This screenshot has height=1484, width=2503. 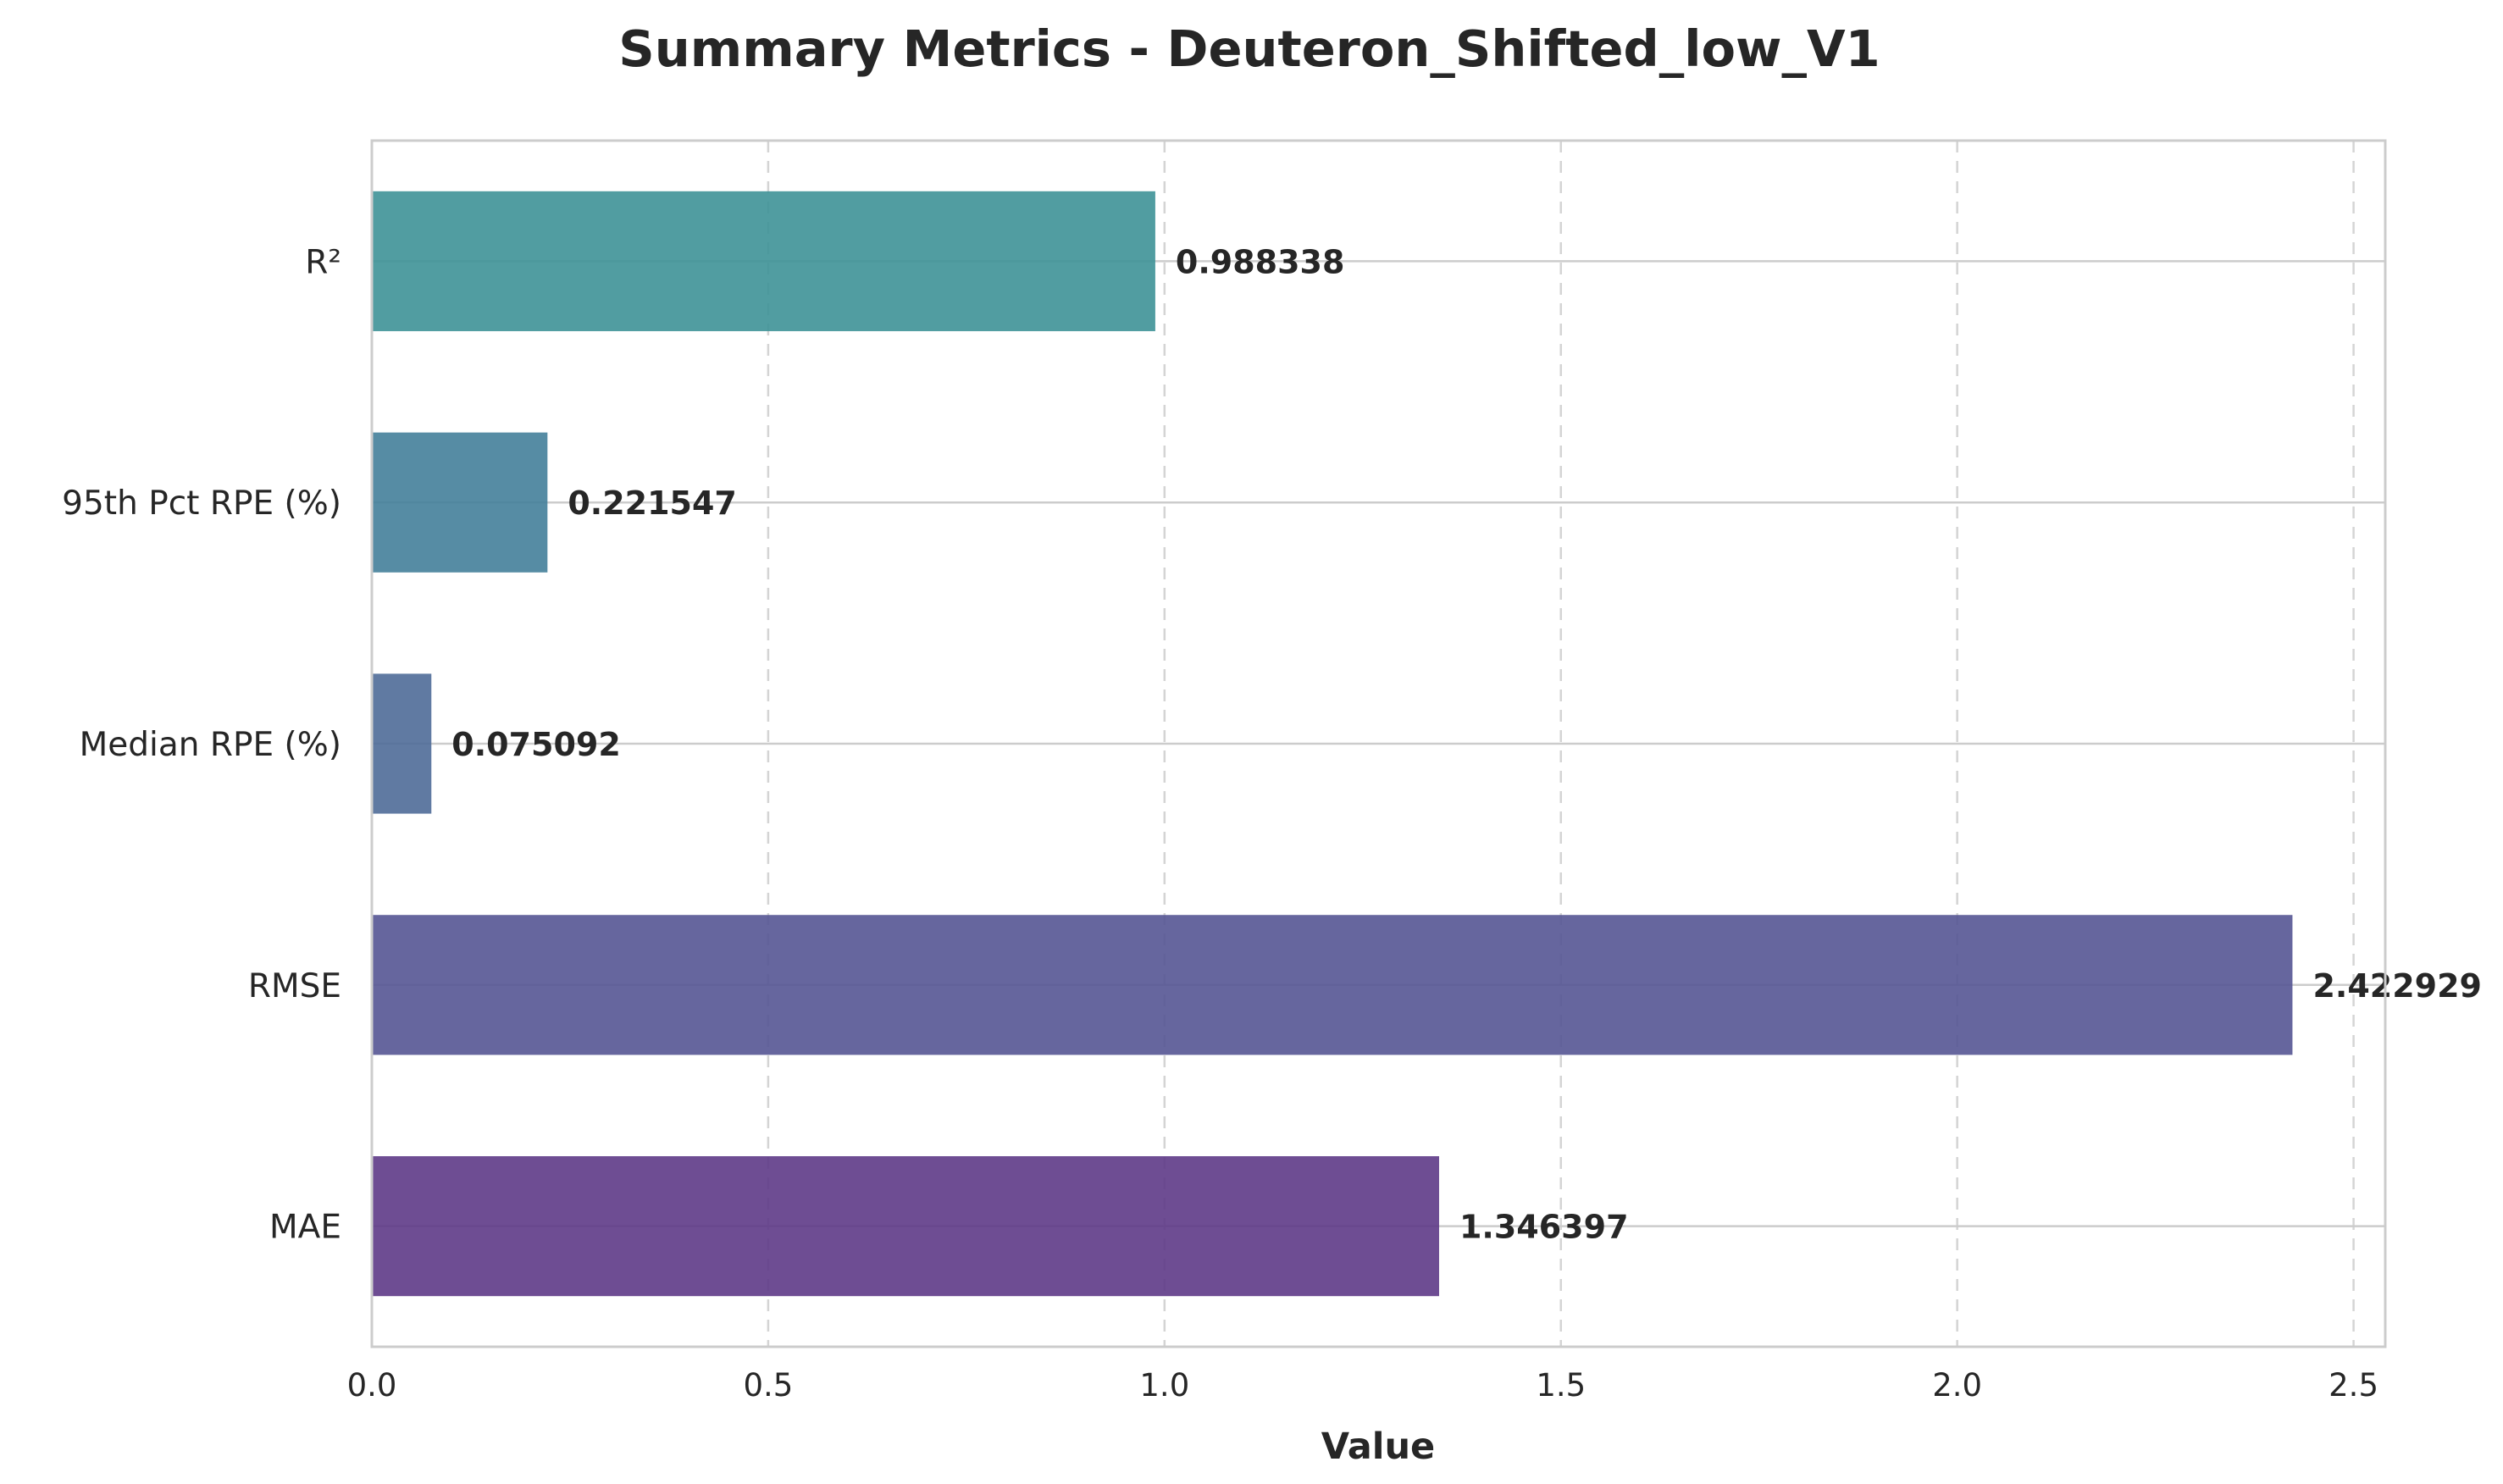 What do you see at coordinates (768, 1385) in the screenshot?
I see `x-tick-label: 0.5` at bounding box center [768, 1385].